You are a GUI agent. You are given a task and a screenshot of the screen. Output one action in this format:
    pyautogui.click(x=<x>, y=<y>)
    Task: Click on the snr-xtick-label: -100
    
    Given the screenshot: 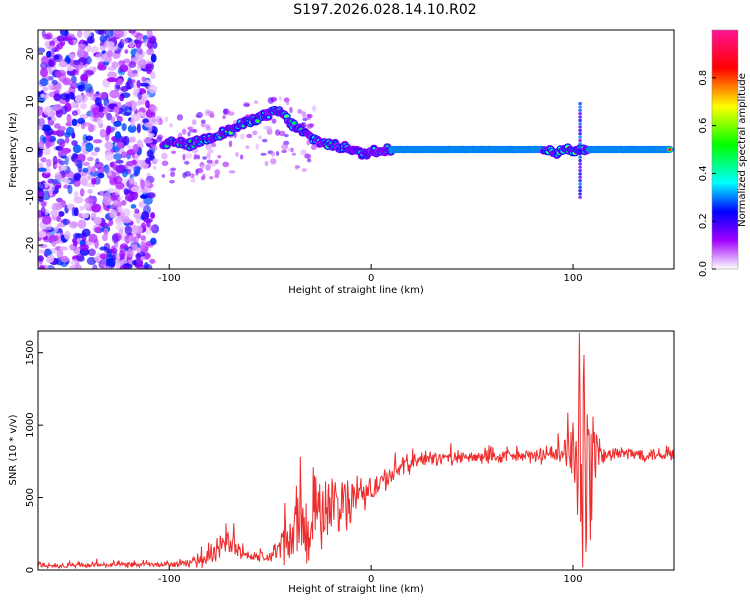 What is the action you would take?
    pyautogui.click(x=169, y=579)
    